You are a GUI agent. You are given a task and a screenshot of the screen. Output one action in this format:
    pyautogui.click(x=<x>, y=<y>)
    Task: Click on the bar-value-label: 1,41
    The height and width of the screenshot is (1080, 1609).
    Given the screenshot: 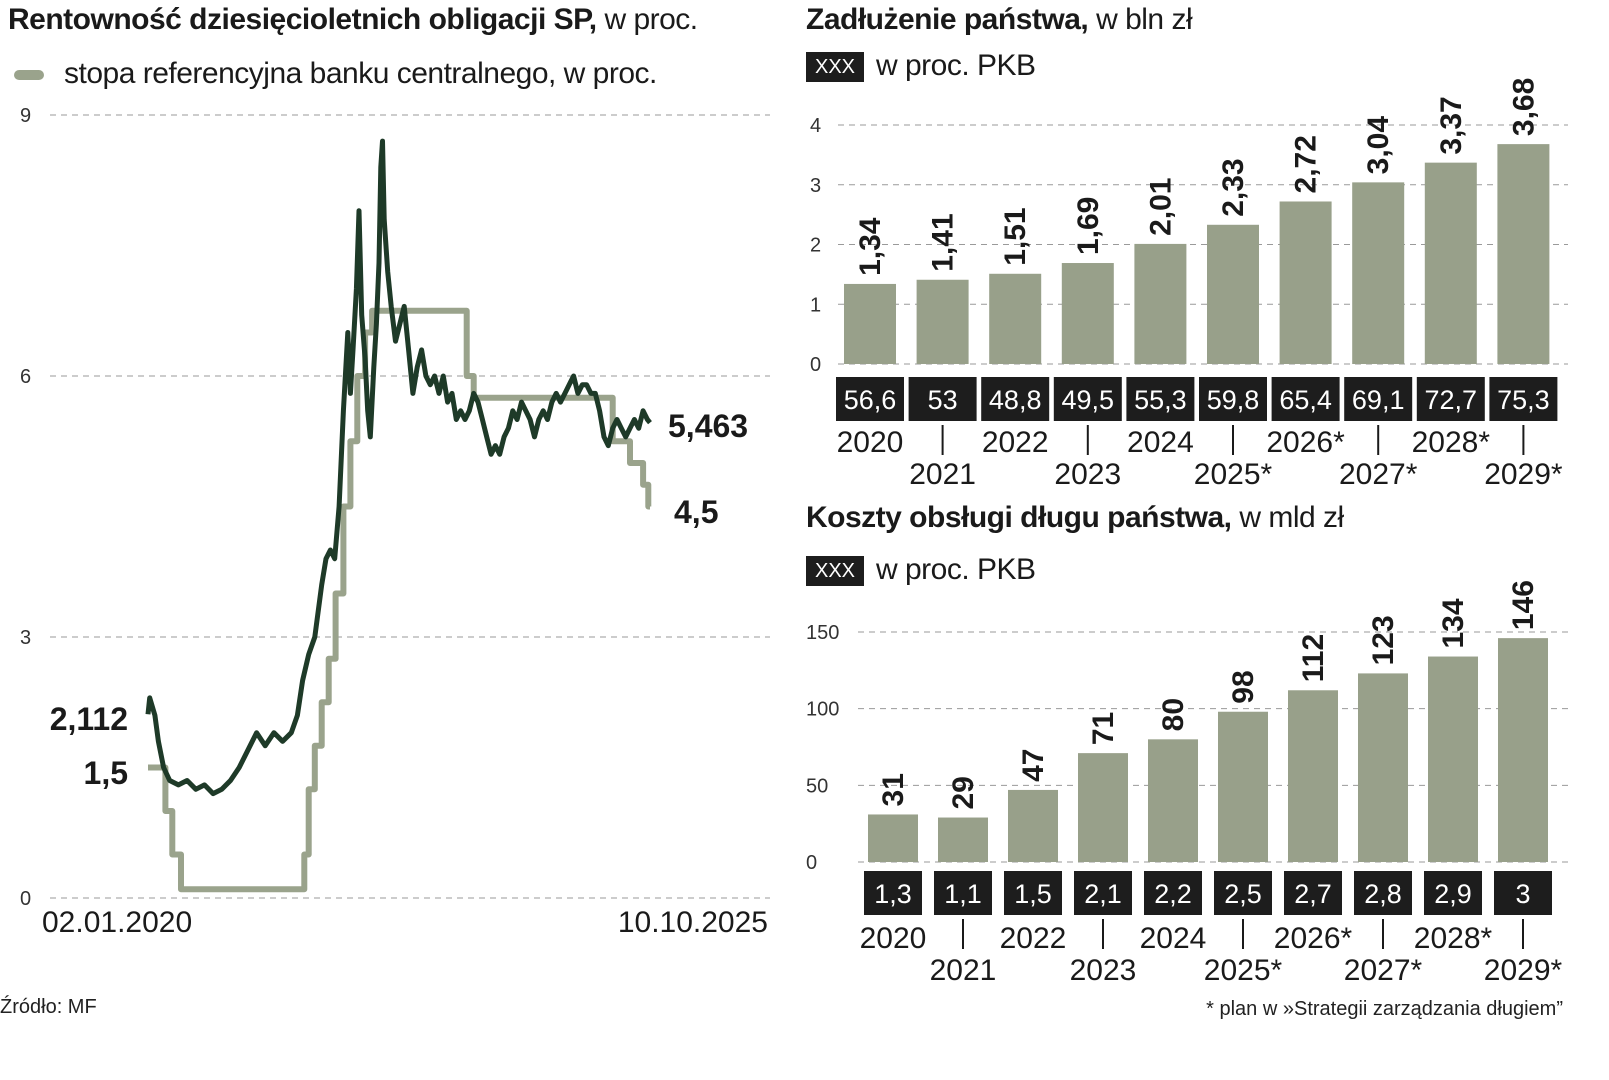 What is the action you would take?
    pyautogui.click(x=943, y=242)
    